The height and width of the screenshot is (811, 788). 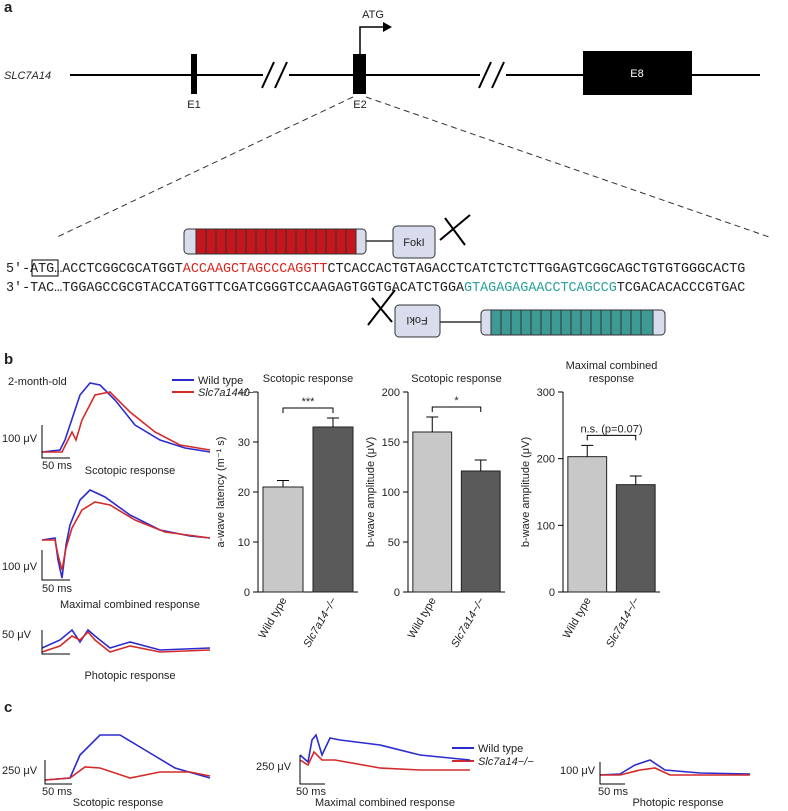 I want to click on exon-label: E8, so click(x=636, y=74).